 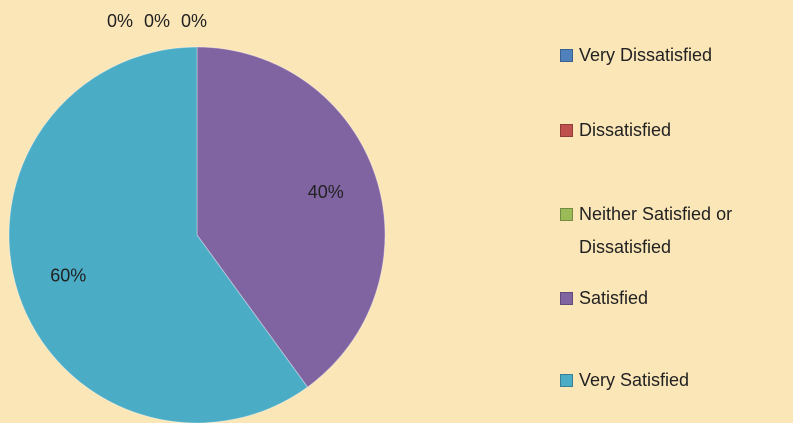 What do you see at coordinates (656, 230) in the screenshot?
I see `legend-label: Neither Satisfied or Dissatisfied` at bounding box center [656, 230].